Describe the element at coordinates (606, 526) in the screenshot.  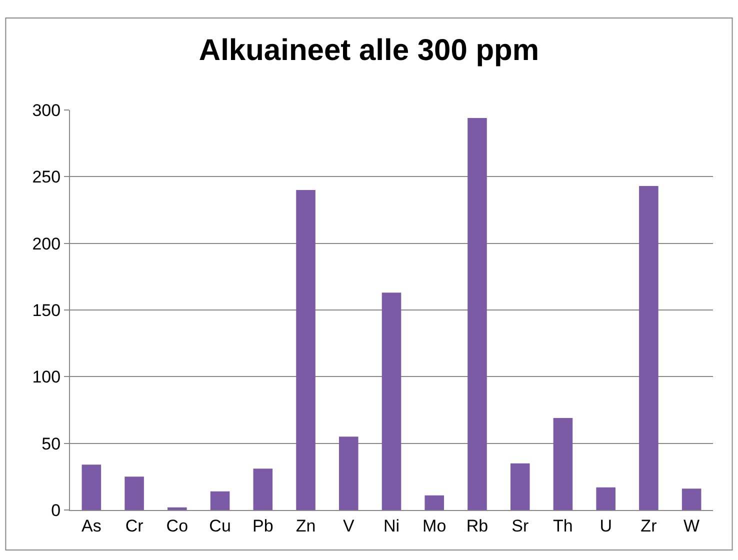
I see `x-tick-label: U` at that location.